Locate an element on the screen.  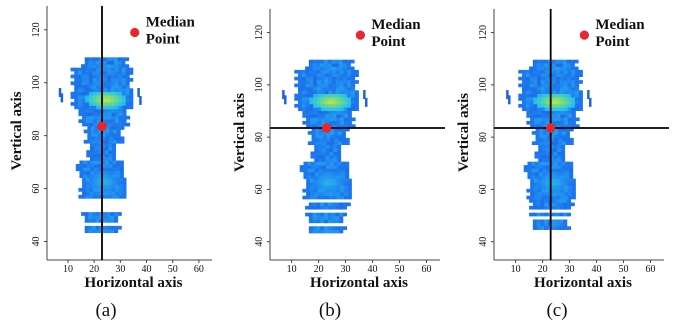
x-tick-label: 50 is located at coordinates (173, 269).